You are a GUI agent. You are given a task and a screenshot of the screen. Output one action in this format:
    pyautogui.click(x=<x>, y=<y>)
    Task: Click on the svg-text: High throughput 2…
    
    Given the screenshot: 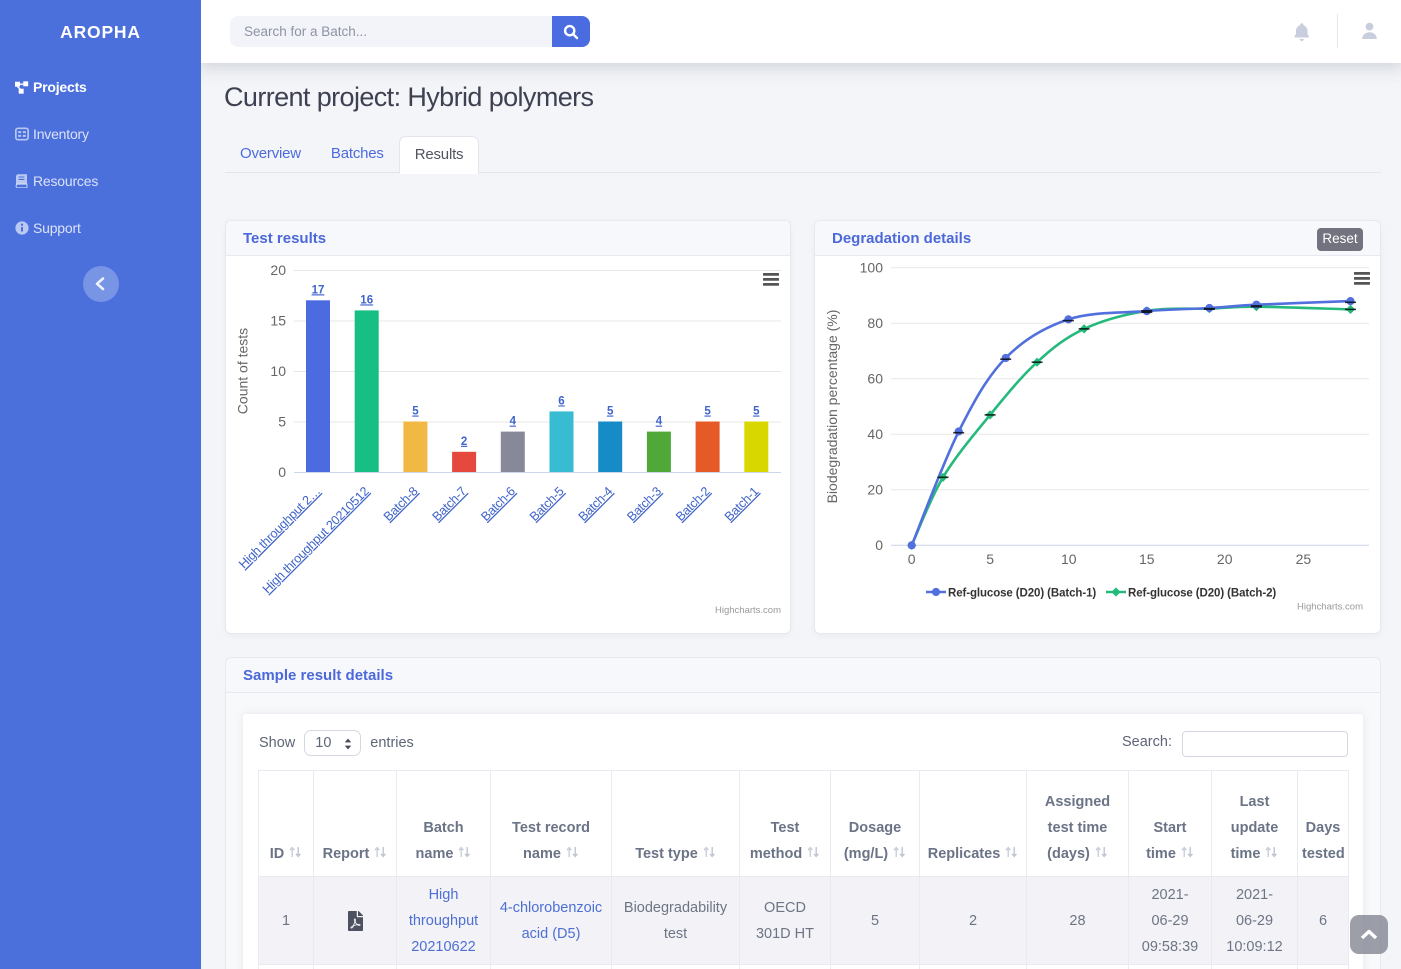 What is the action you would take?
    pyautogui.click(x=279, y=527)
    